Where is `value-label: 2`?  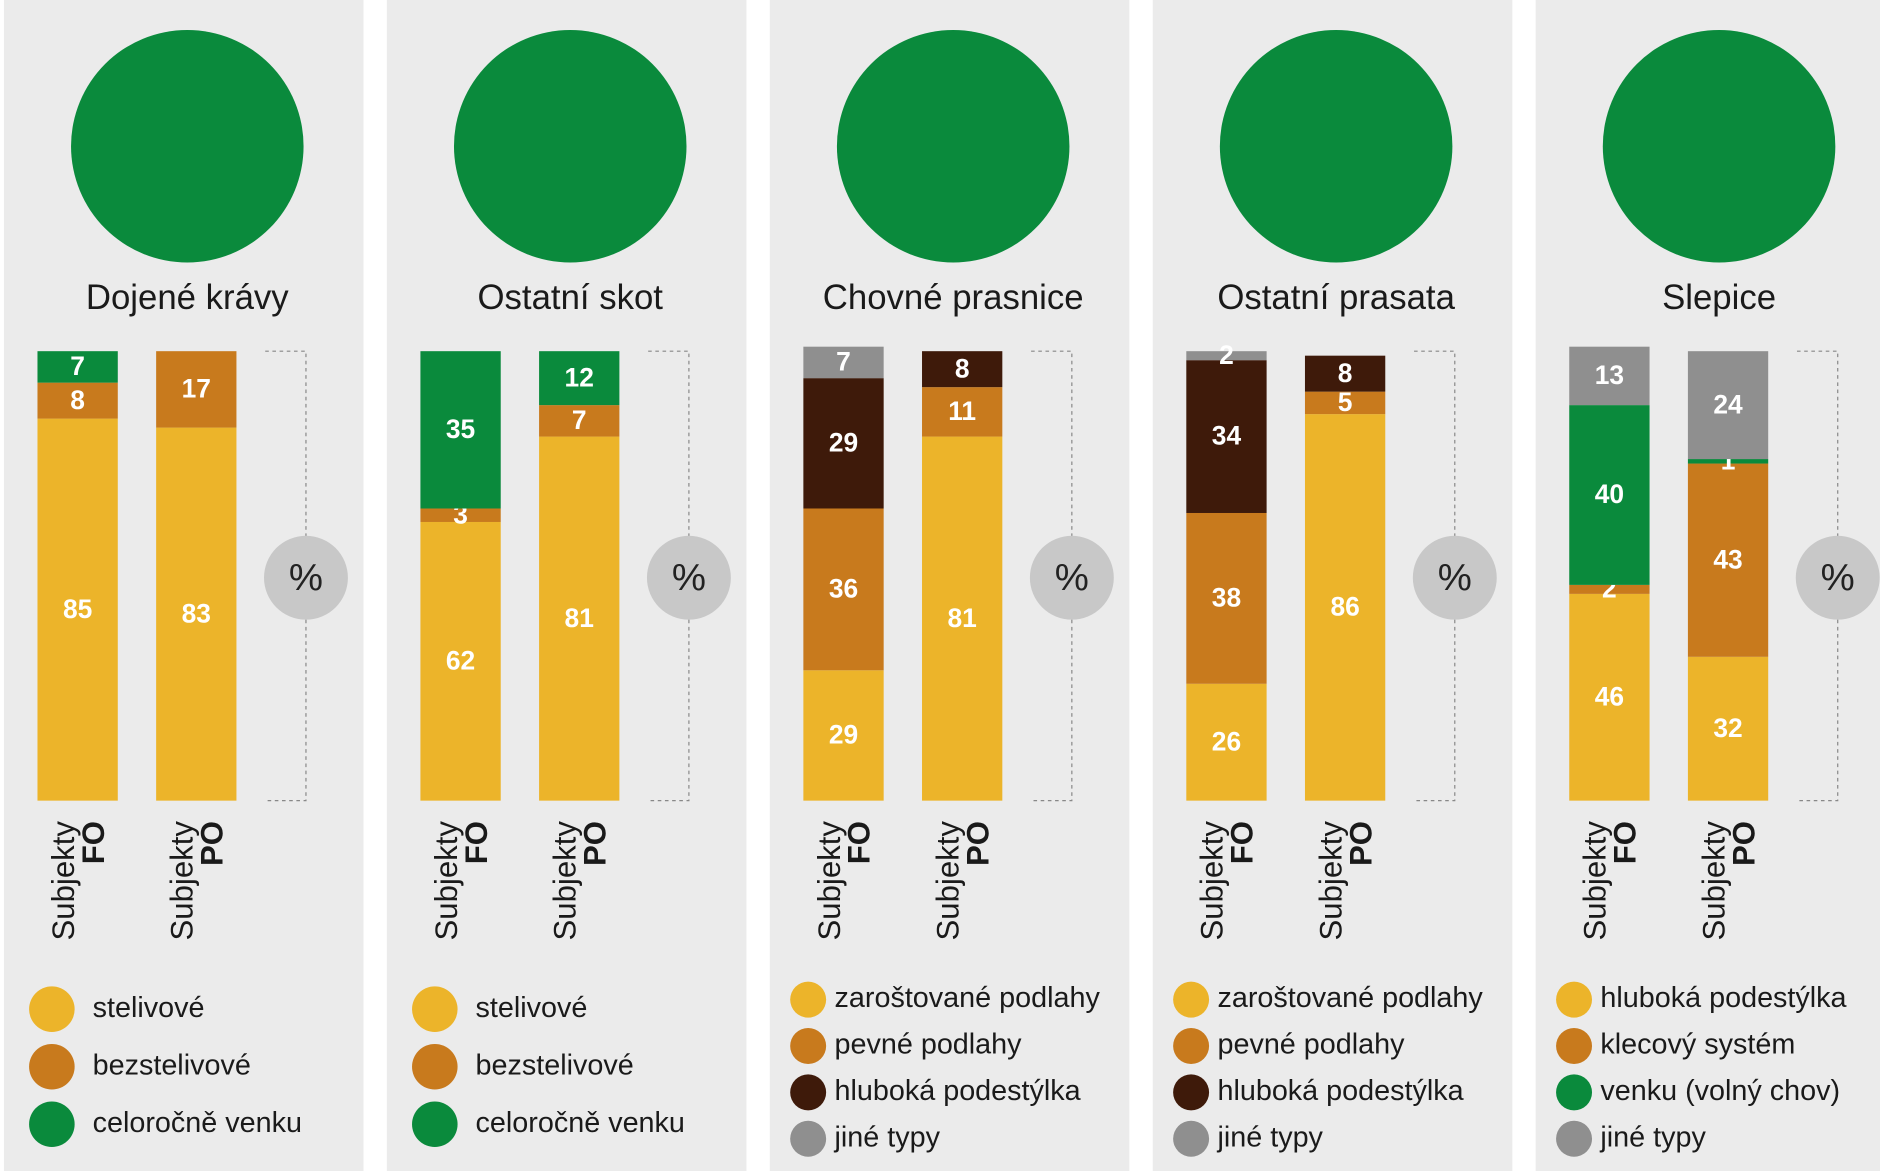 value-label: 2 is located at coordinates (1226, 355).